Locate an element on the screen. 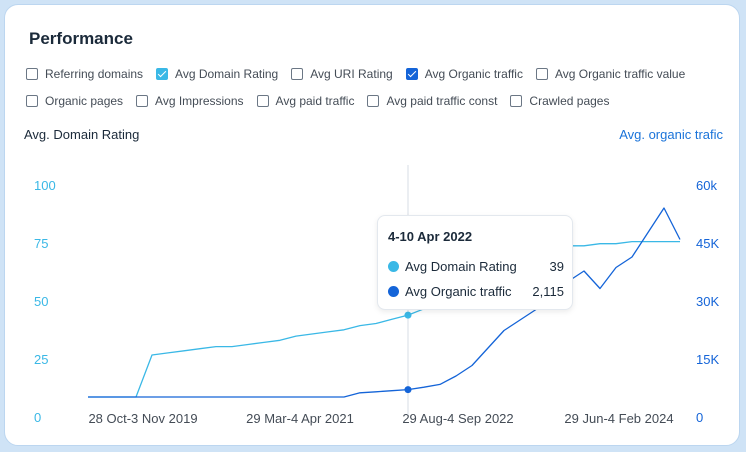 This screenshot has width=746, height=452. metric-checkbox-avg-organic-traffic: Avg Organic traffic is located at coordinates (464, 74).